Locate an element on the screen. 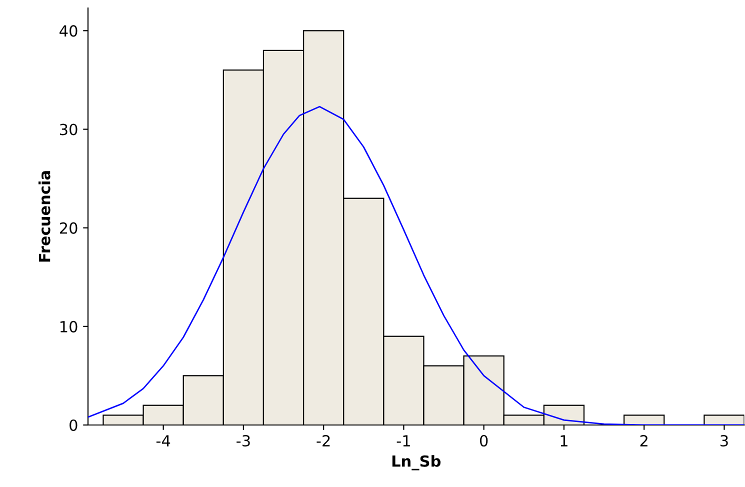 This screenshot has width=745, height=487. y-tick-label: 30 is located at coordinates (69, 130).